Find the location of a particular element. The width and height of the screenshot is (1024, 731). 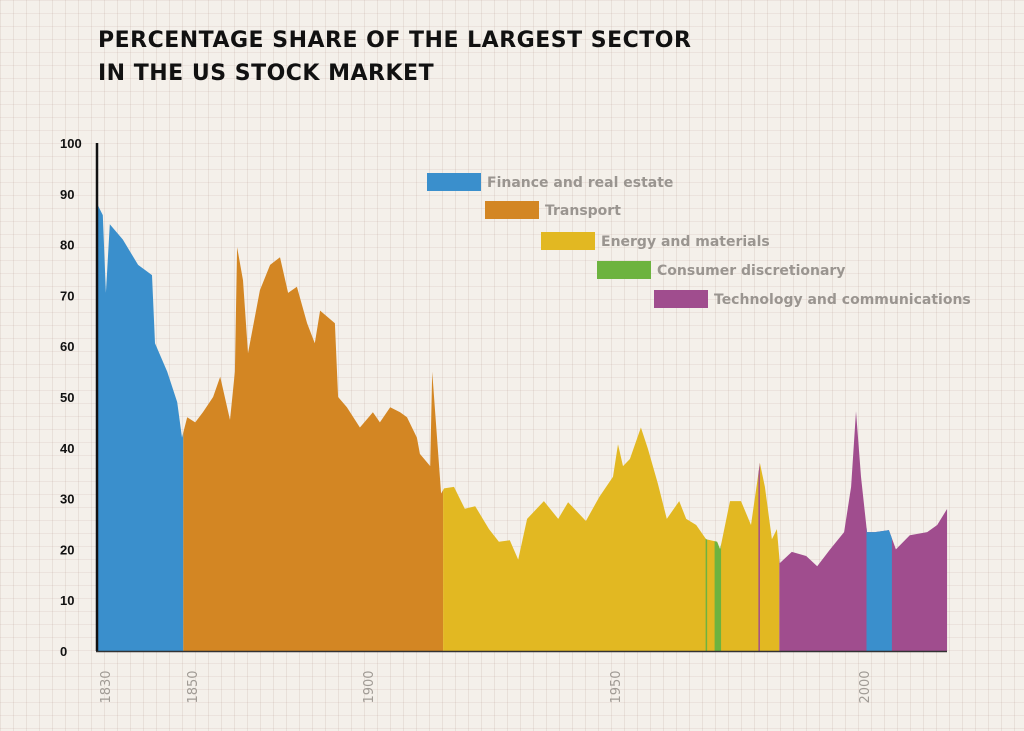

legend-item-transport: Transport is located at coordinates (553, 210).